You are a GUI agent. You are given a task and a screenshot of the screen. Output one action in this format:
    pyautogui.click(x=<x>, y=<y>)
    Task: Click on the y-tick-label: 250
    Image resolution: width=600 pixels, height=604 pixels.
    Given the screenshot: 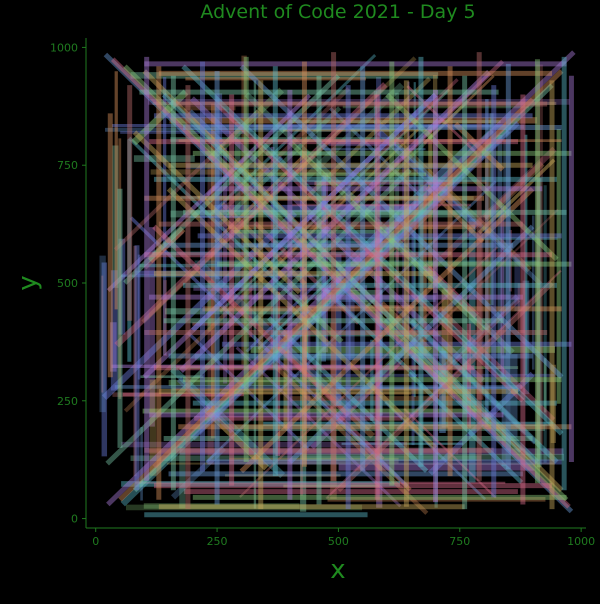 What is the action you would take?
    pyautogui.click(x=67, y=401)
    